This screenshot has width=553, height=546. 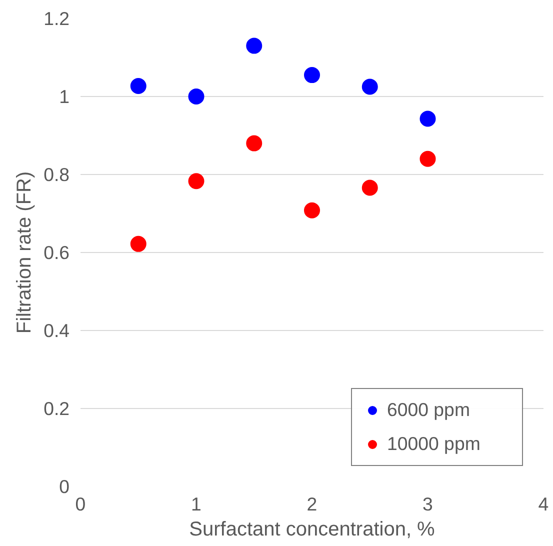 What do you see at coordinates (57, 18) in the screenshot?
I see `y-tick-label: 1.2` at bounding box center [57, 18].